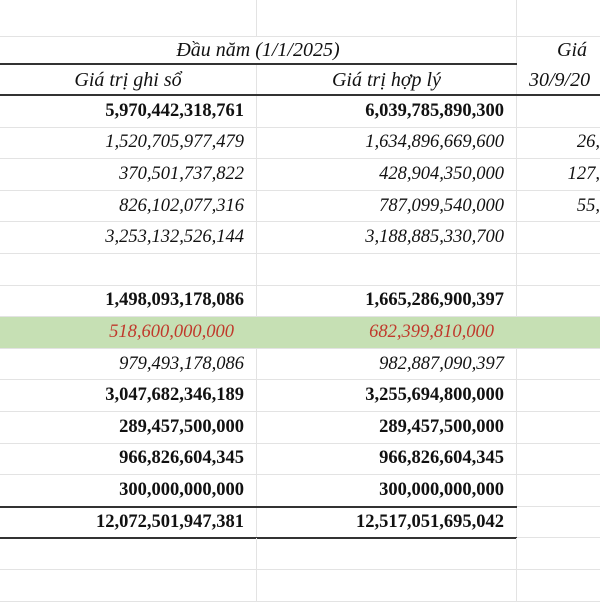  Describe the element at coordinates (572, 50) in the screenshot. I see `col3-header: Giá` at that location.